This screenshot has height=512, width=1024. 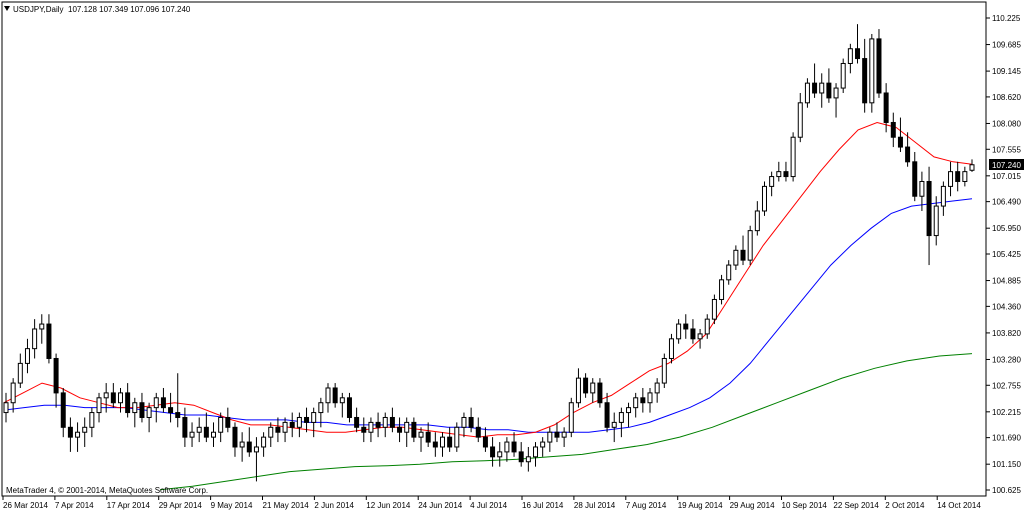 I want to click on chevron-down-icon, so click(x=7, y=8).